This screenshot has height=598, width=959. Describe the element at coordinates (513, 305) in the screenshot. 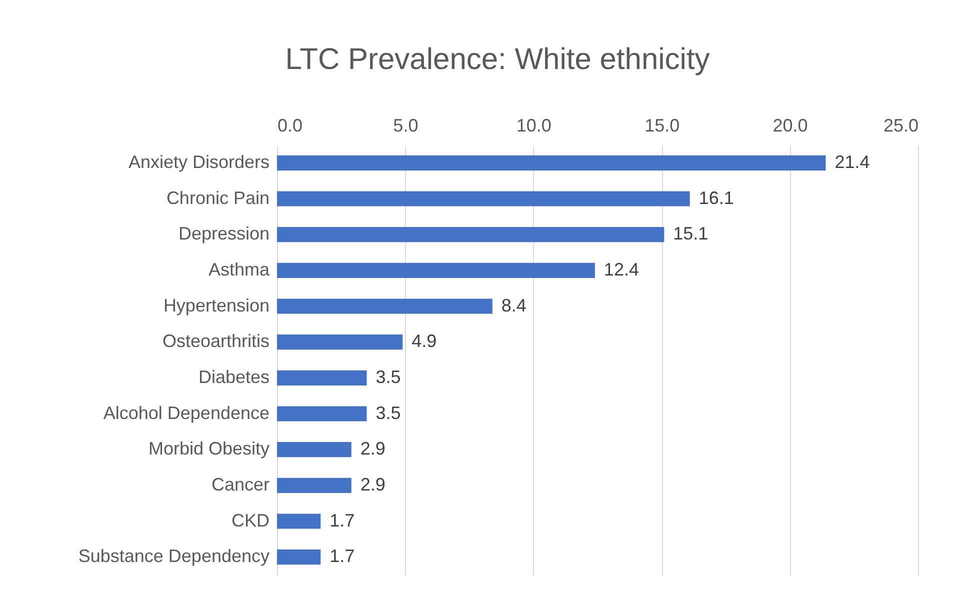

I see `data-label: 8.4` at that location.